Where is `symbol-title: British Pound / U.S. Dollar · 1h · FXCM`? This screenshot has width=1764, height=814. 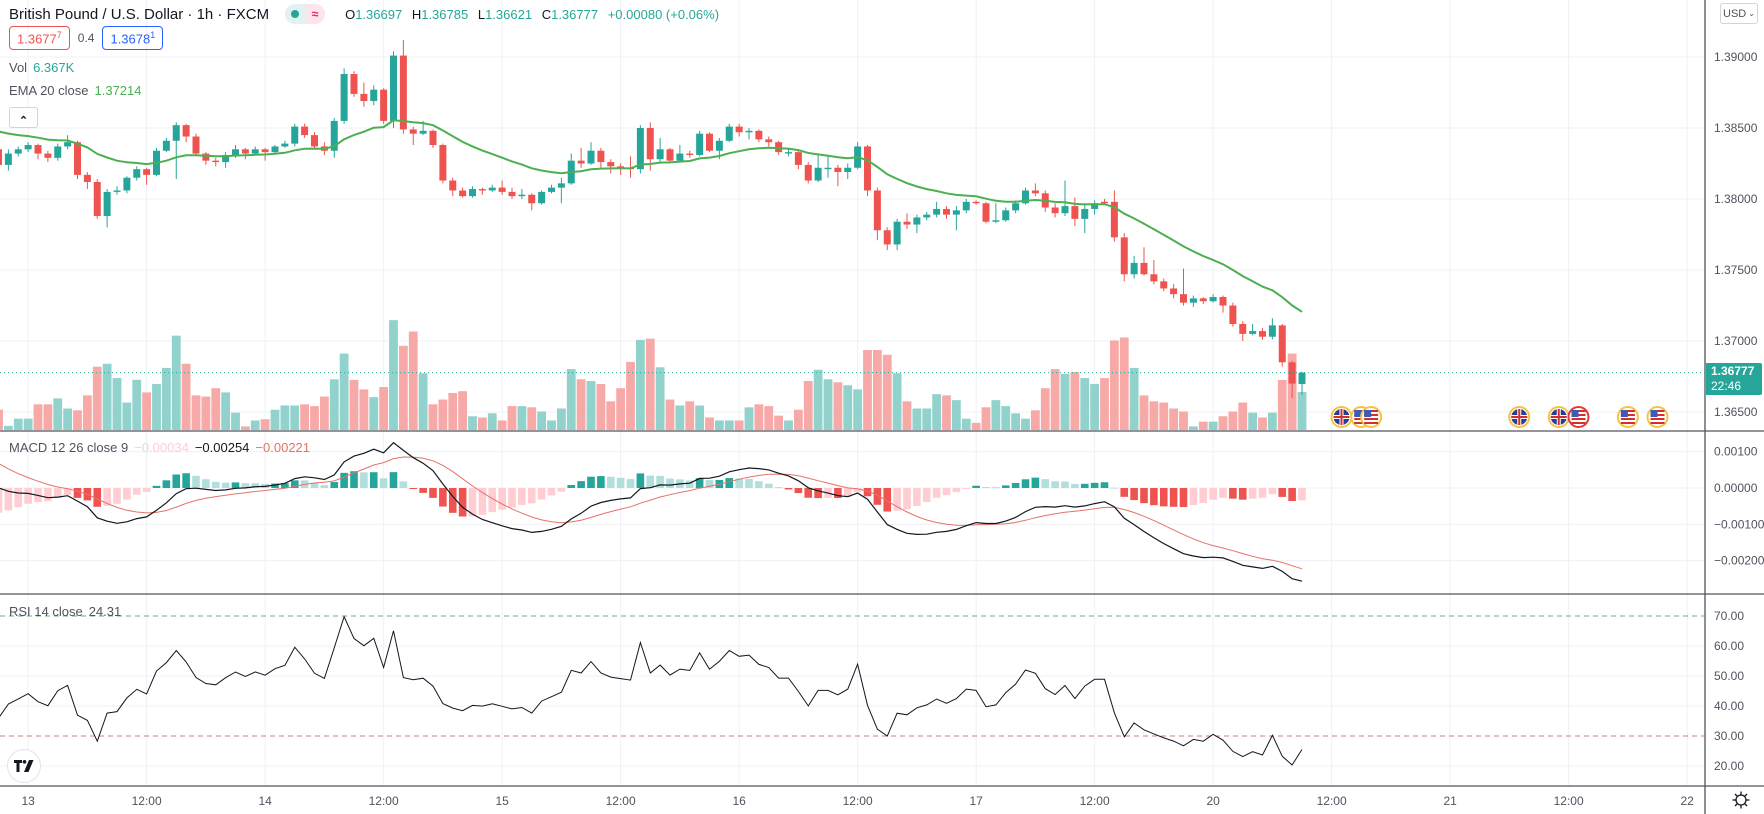
symbol-title: British Pound / U.S. Dollar · 1h · FXCM is located at coordinates (139, 14).